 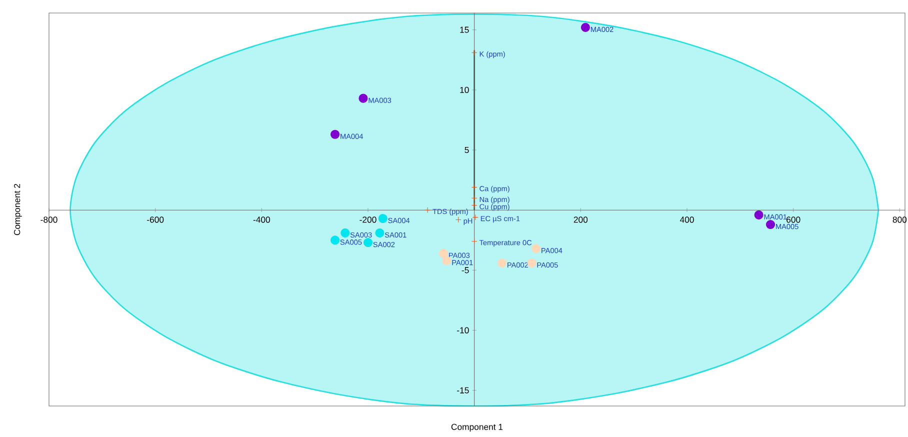 What do you see at coordinates (477, 428) in the screenshot?
I see `x-axis-title: Component 1` at bounding box center [477, 428].